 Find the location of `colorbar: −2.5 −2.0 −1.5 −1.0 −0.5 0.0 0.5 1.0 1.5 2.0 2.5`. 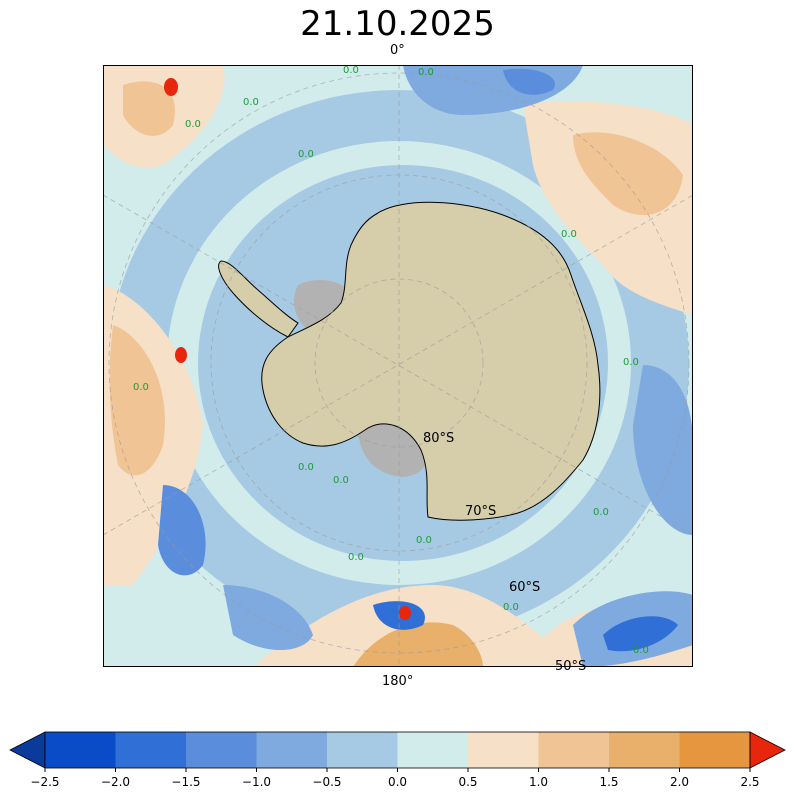

colorbar: −2.5 −2.0 −1.5 −1.0 −0.5 0.0 0.5 1.0 1.5 2.0 2.5 is located at coordinates (397, 760).